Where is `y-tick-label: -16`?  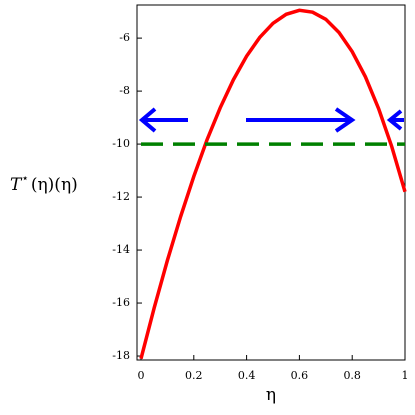 y-tick-label: -16 is located at coordinates (121, 302).